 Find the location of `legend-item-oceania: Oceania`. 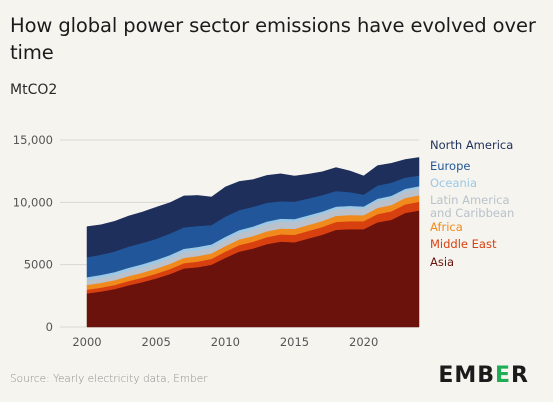

legend-item-oceania: Oceania is located at coordinates (453, 183).